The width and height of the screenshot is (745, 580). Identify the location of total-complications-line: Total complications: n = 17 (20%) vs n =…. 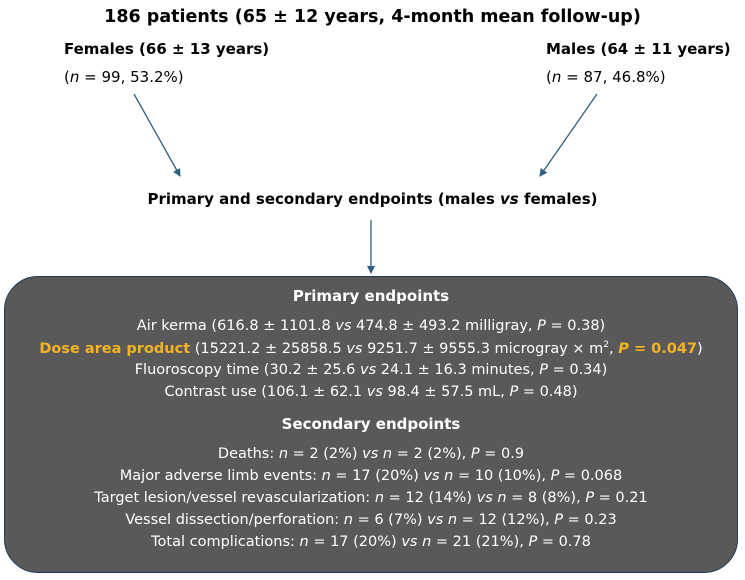
(371, 542).